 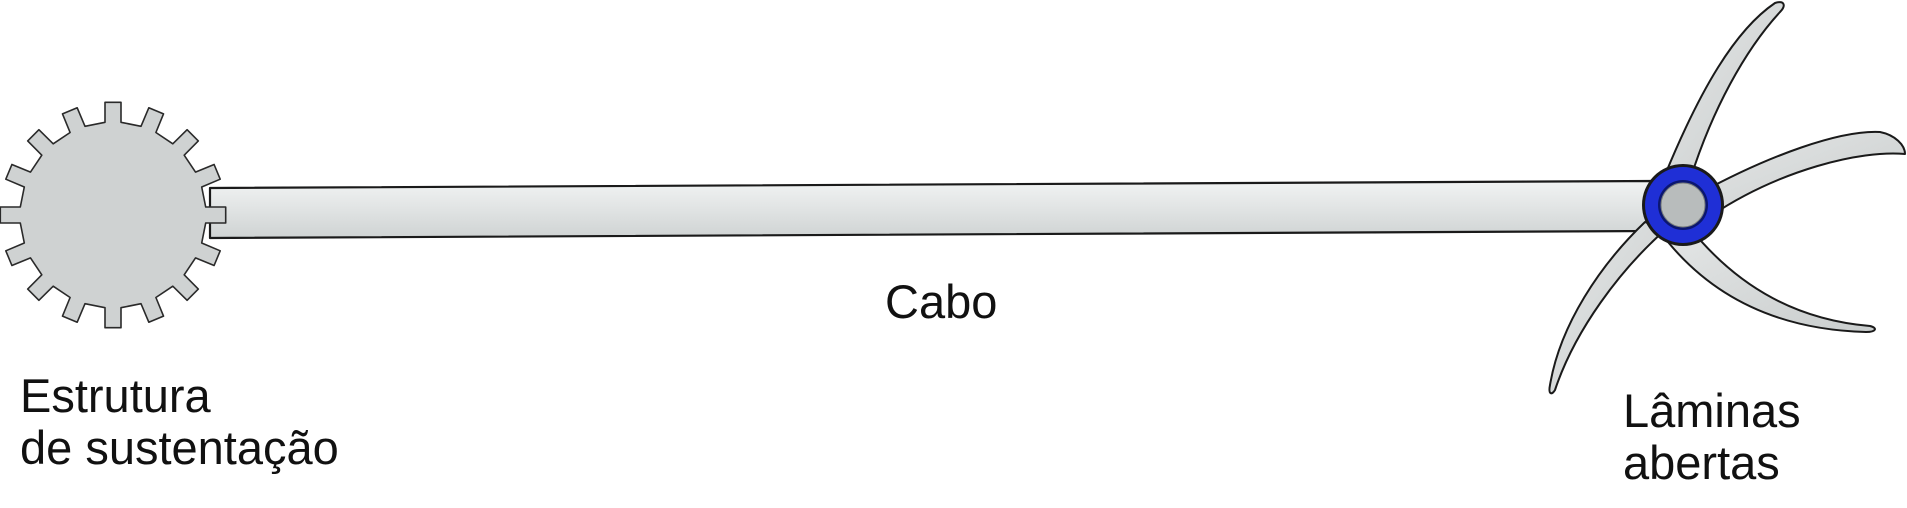 I want to click on blades-label-line1: Lâminas, so click(x=1712, y=410).